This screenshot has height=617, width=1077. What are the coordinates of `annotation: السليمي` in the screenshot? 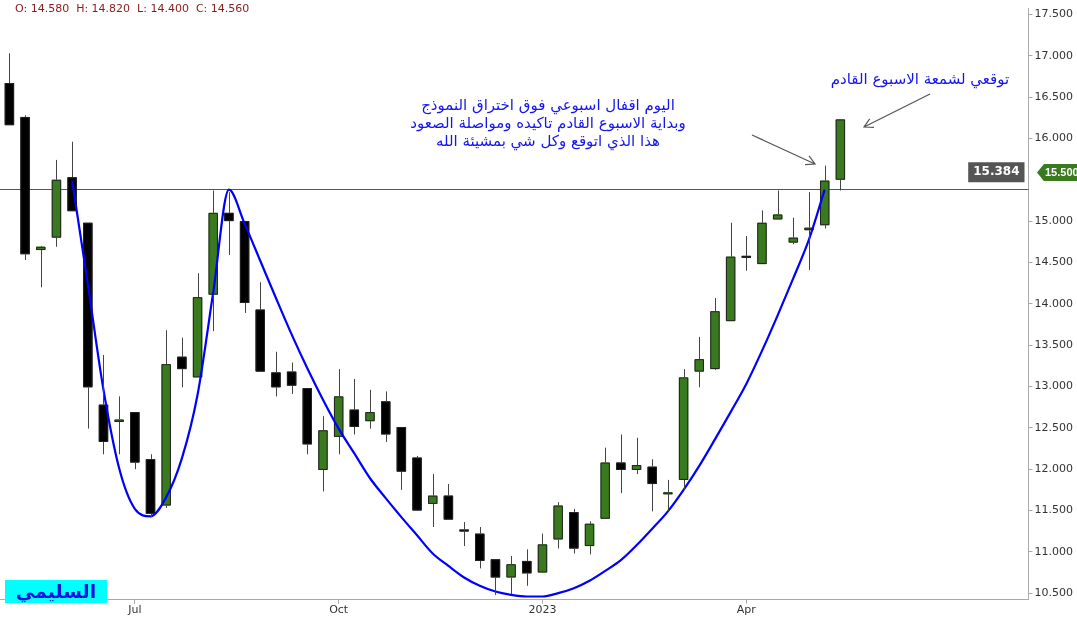 It's located at (56, 591).